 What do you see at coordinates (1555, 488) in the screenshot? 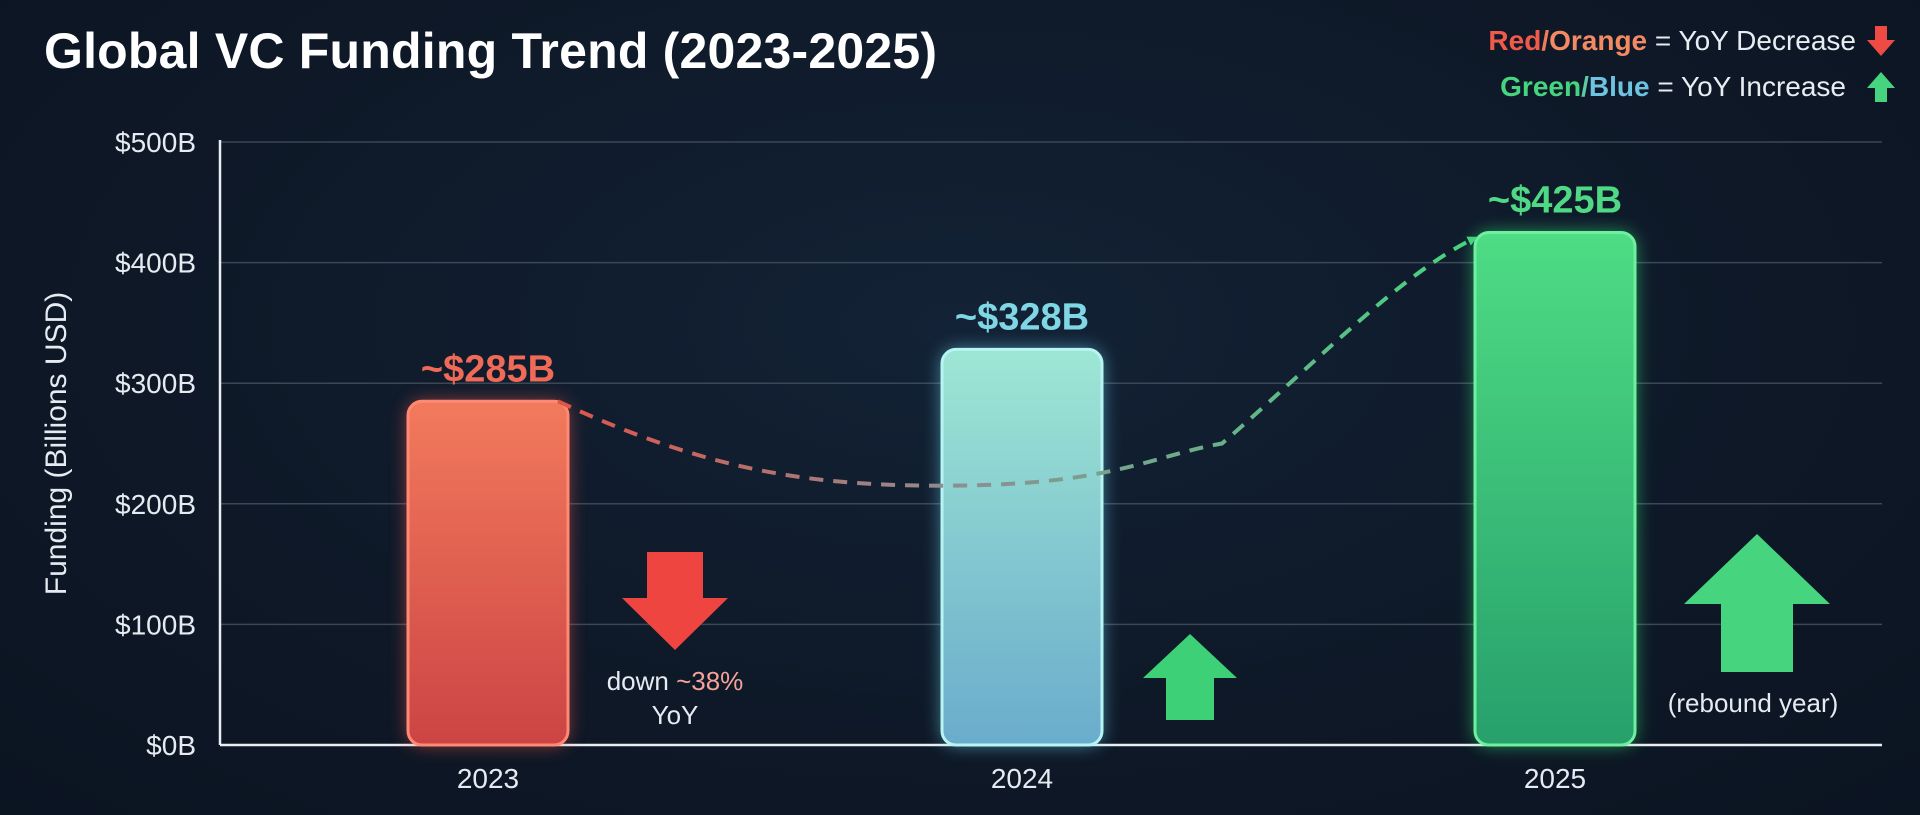
I see `bar-2025` at bounding box center [1555, 488].